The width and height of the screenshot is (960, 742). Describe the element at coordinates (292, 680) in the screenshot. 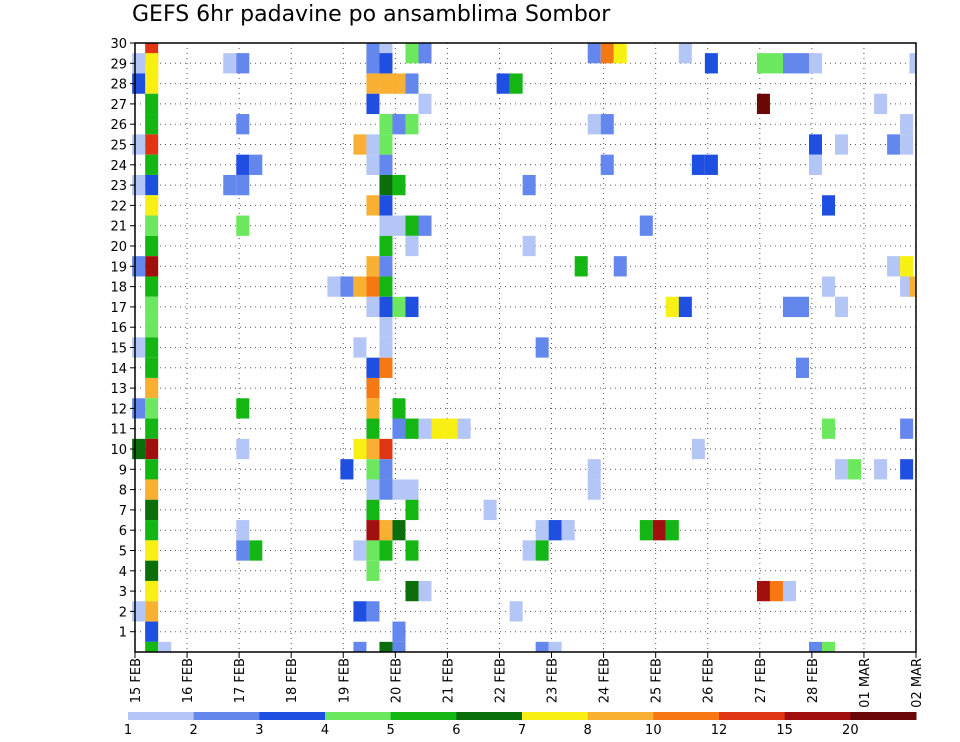

I see `x-tick-label: 18 FEB` at that location.